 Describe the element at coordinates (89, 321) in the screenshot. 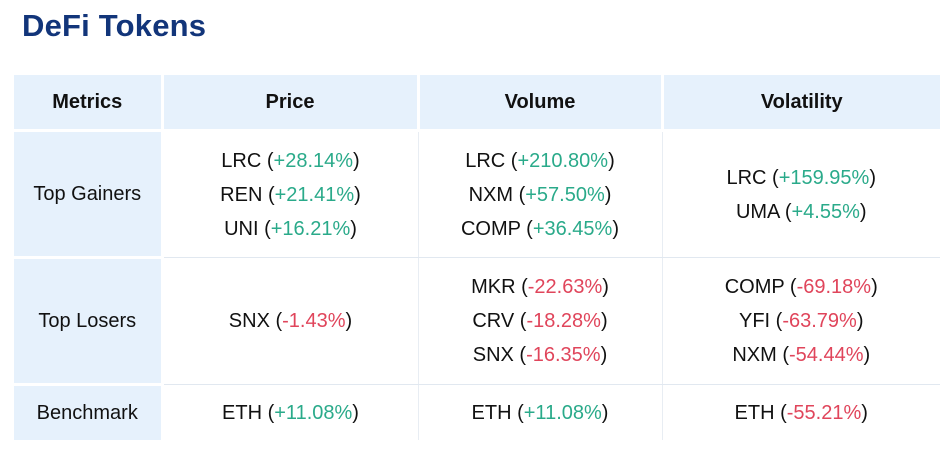

I see `row-label: Top Losers` at that location.